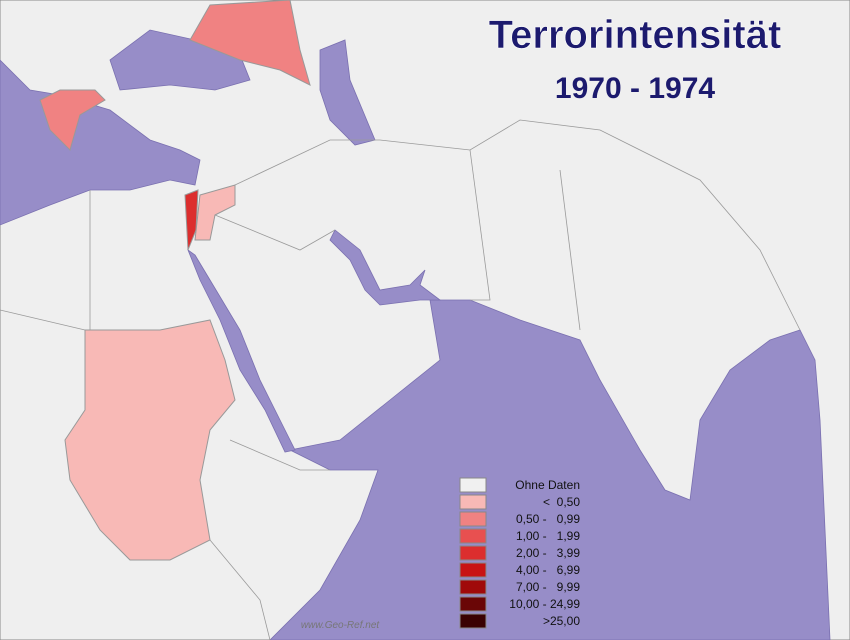 The height and width of the screenshot is (640, 850). Describe the element at coordinates (385, 267) in the screenshot. I see `persian-gulf` at that location.